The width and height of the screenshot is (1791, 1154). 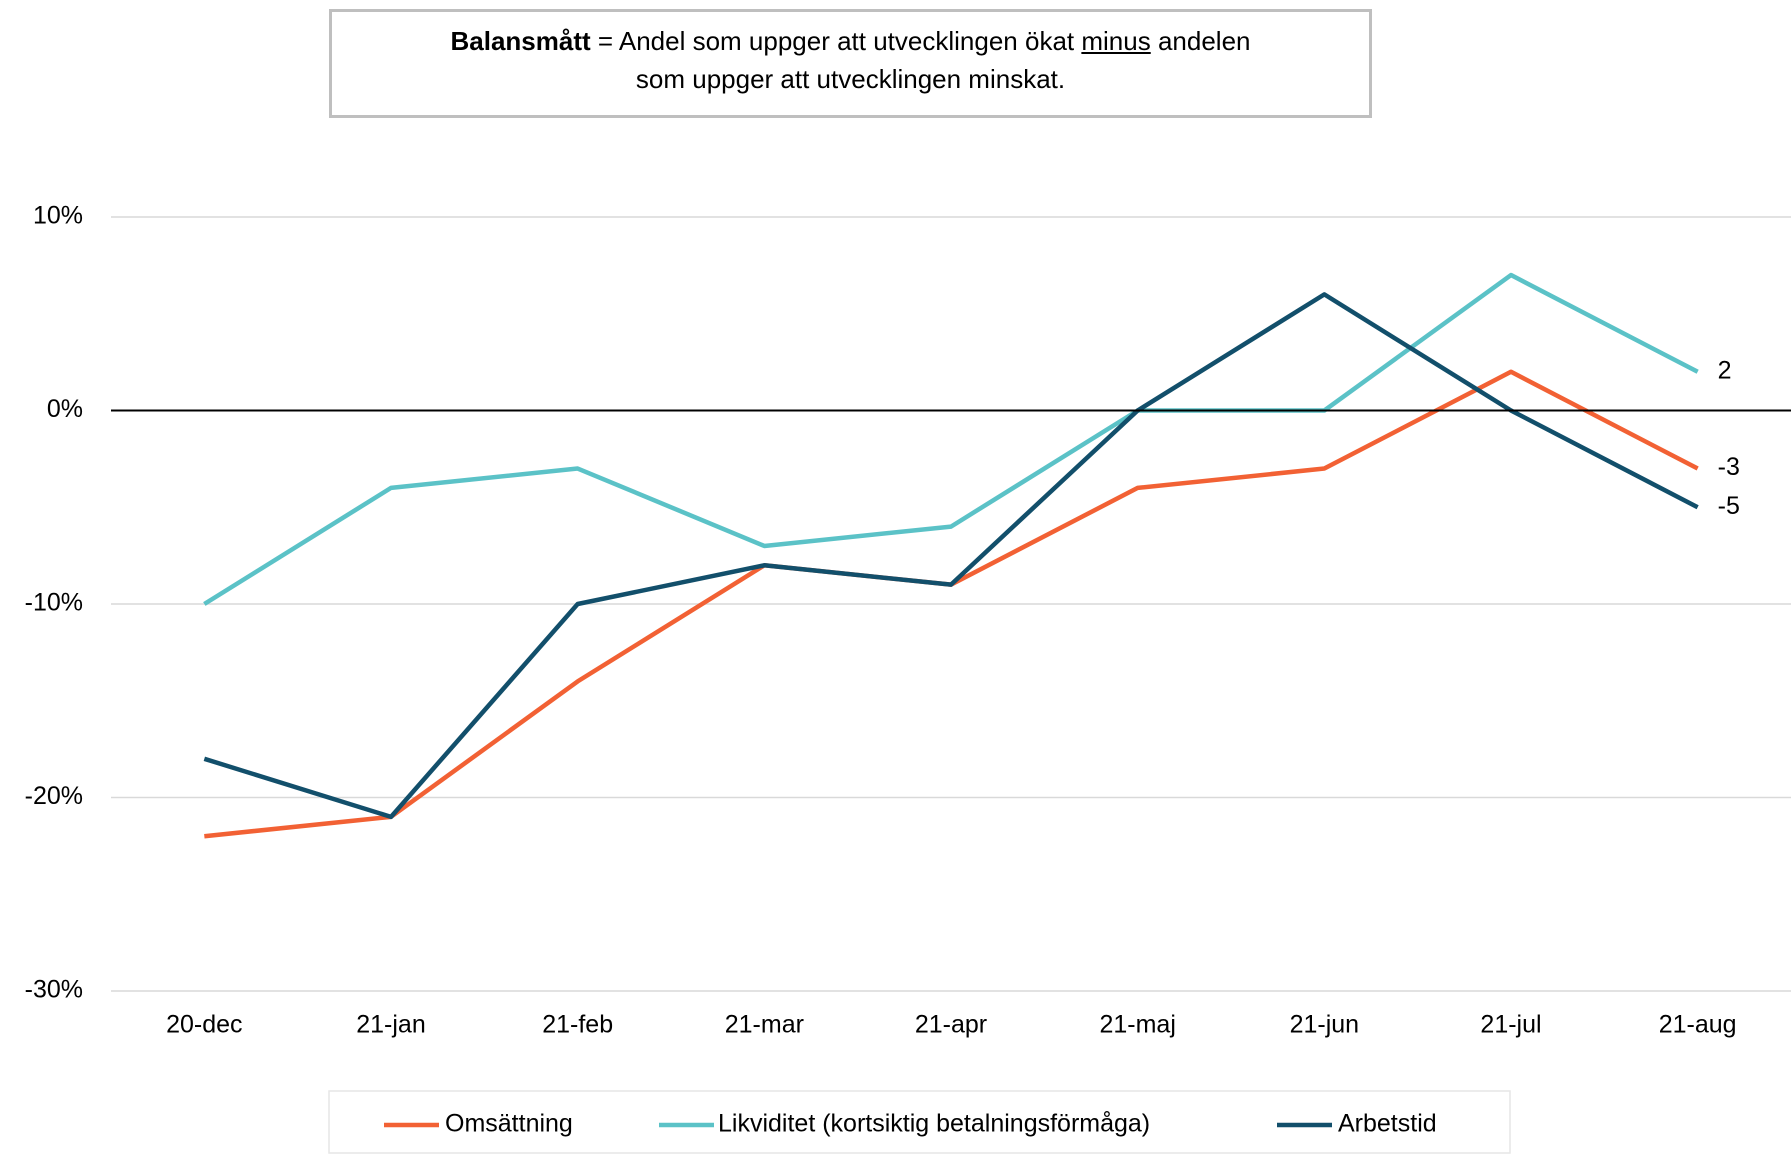 I want to click on x-tick-label: 21-feb, so click(x=577, y=1025).